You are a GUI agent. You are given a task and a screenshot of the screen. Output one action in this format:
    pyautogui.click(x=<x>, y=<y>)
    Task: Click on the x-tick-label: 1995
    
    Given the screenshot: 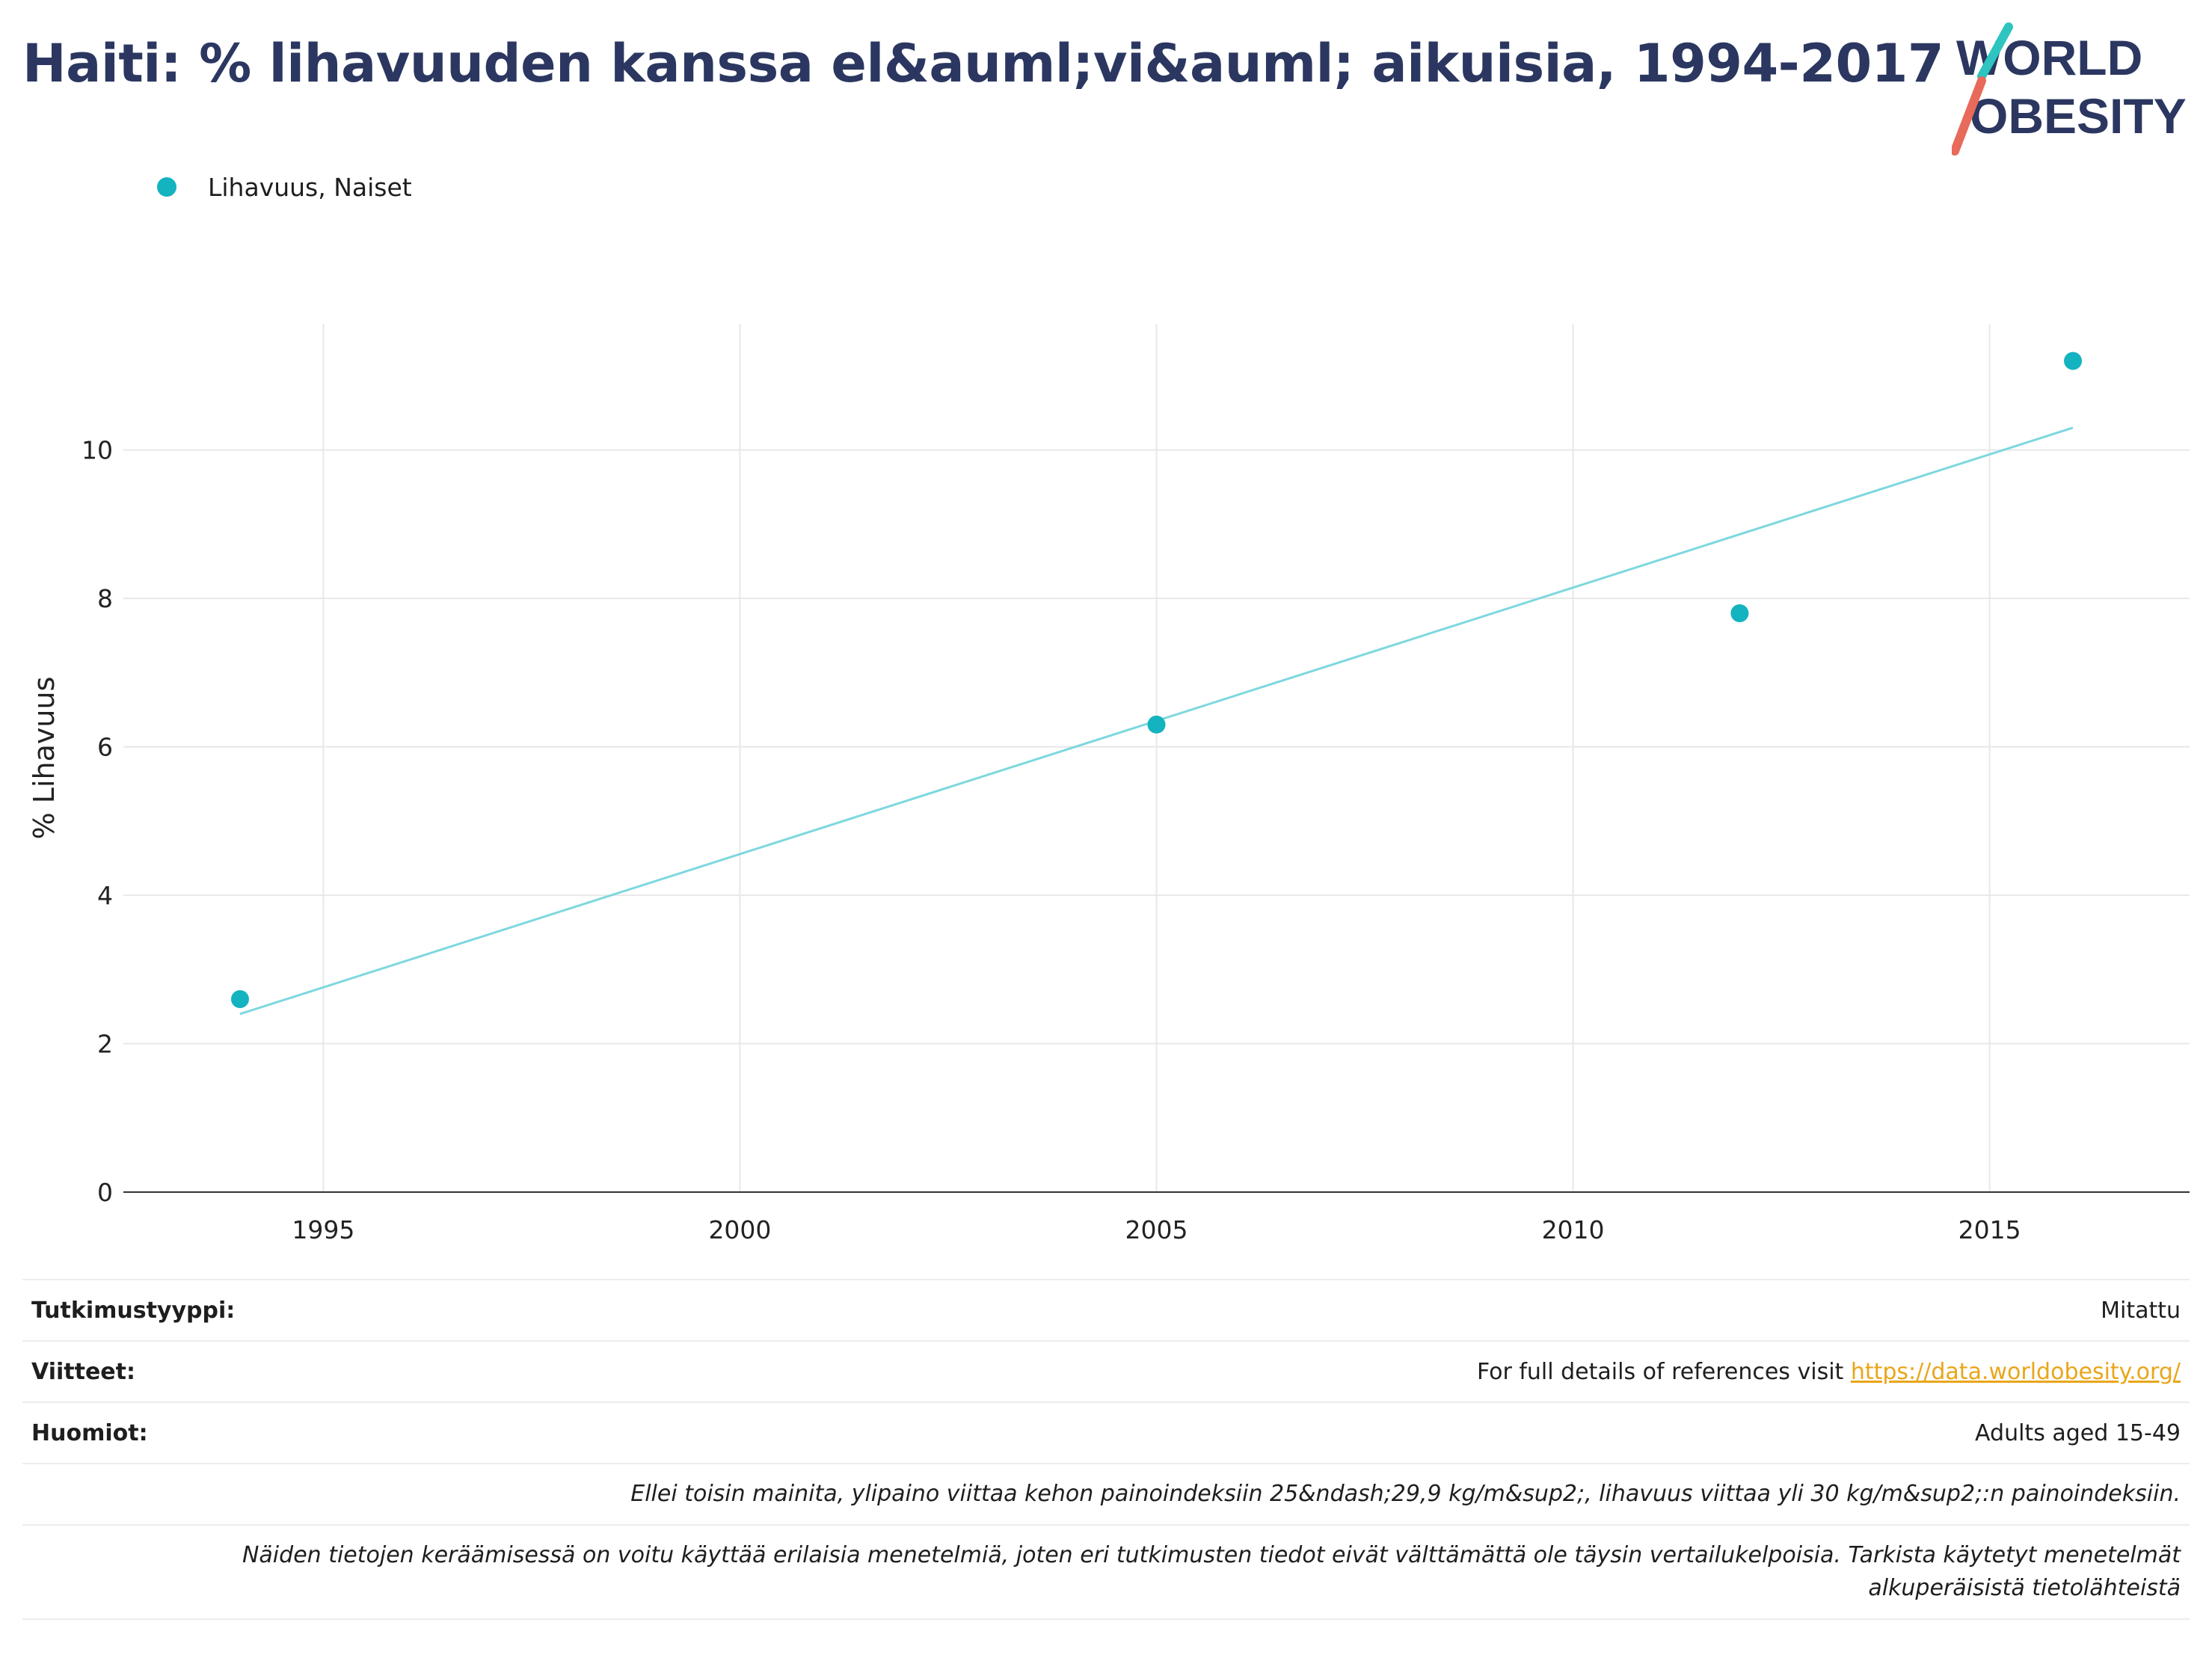 What is the action you would take?
    pyautogui.click(x=323, y=1229)
    